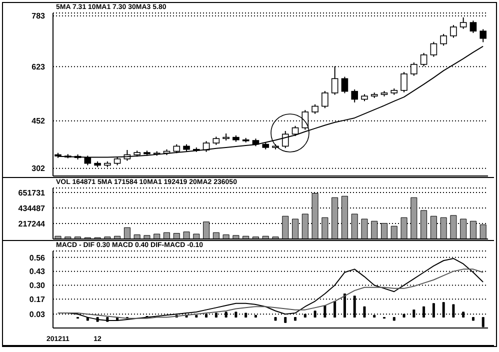  I want to click on y-tick-label: 651731, so click(32, 193).